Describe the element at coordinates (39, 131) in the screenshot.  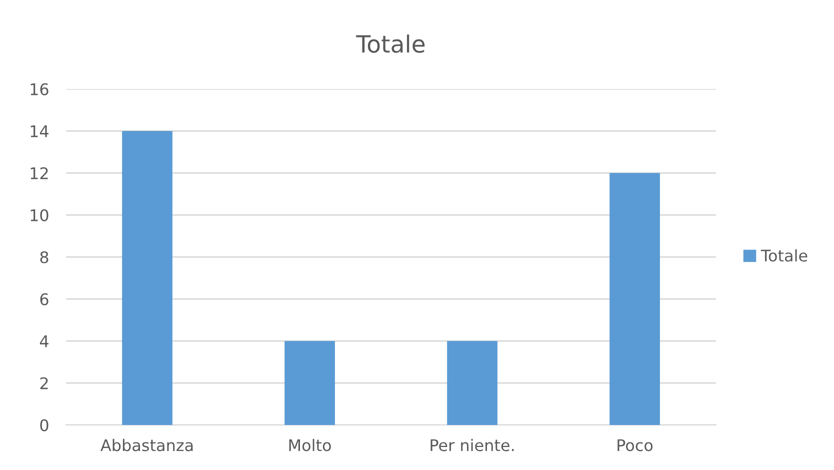
I see `y-tick-label: 14` at that location.